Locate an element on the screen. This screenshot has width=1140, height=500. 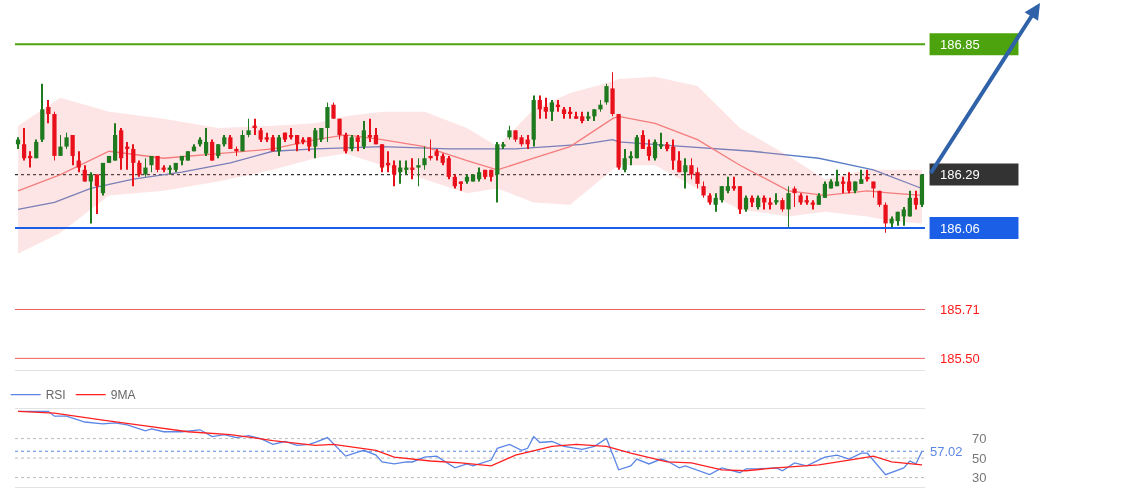
candlestick is located at coordinates (430, 150).